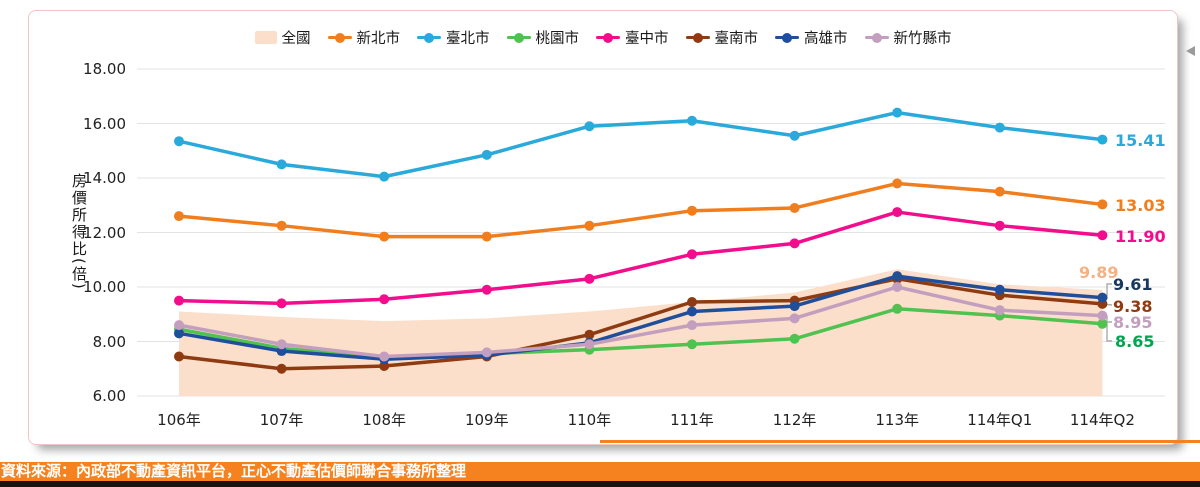  What do you see at coordinates (234, 471) in the screenshot?
I see `source-text: 資料來源：內政部不動產資訊平台，正心不動產估價師聯合事務所整理` at bounding box center [234, 471].